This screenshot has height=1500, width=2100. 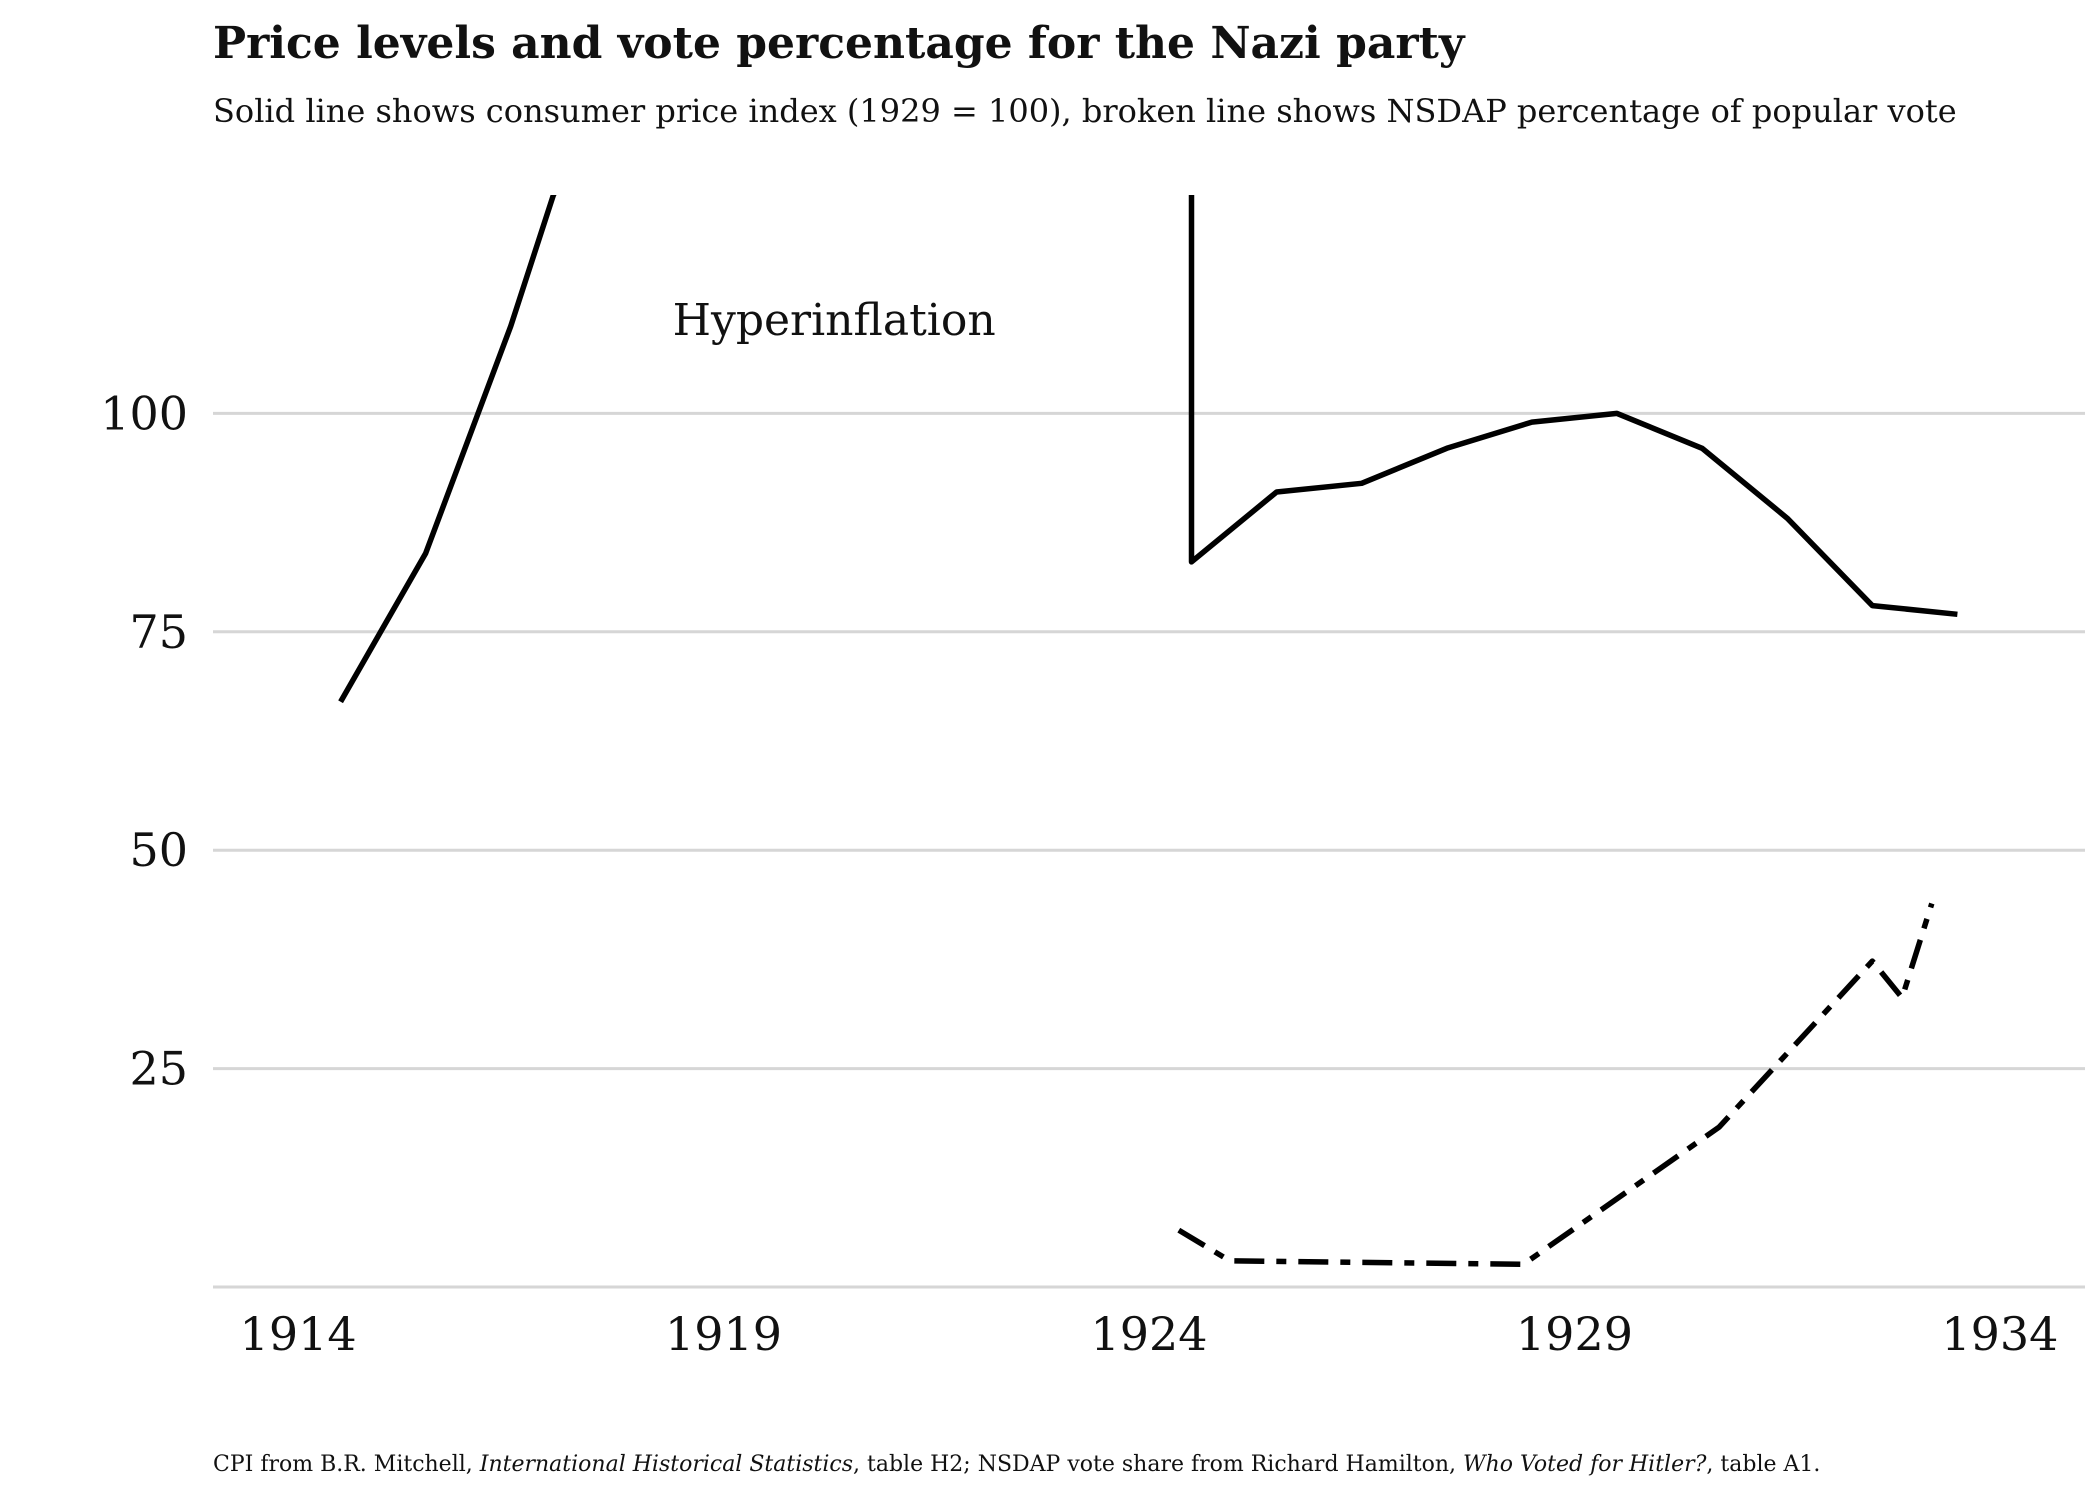 I want to click on caption-part-1: CPI from B.R. Mitchell,, so click(x=346, y=1464).